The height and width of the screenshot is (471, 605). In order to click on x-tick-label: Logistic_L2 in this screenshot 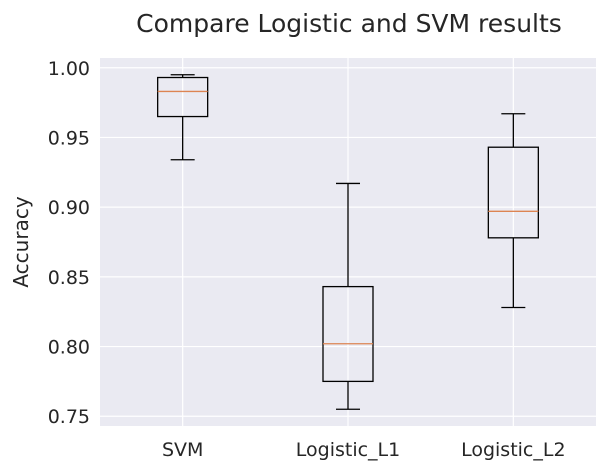, I will do `click(513, 450)`.